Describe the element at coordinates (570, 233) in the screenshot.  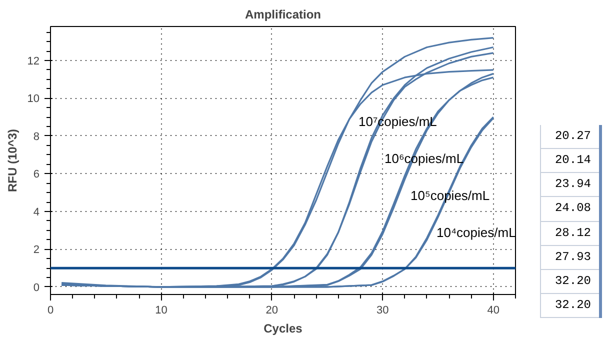
I see `text: 28.12` at that location.